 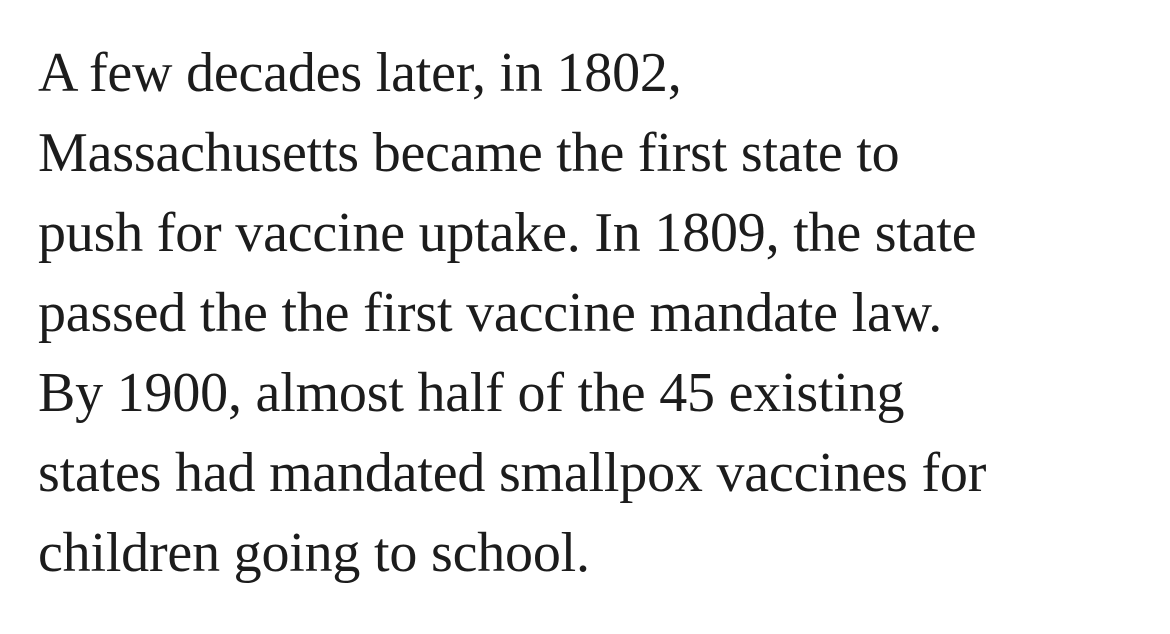 What do you see at coordinates (469, 153) in the screenshot?
I see `paragraph-line-2: Massachusetts became the first state to` at bounding box center [469, 153].